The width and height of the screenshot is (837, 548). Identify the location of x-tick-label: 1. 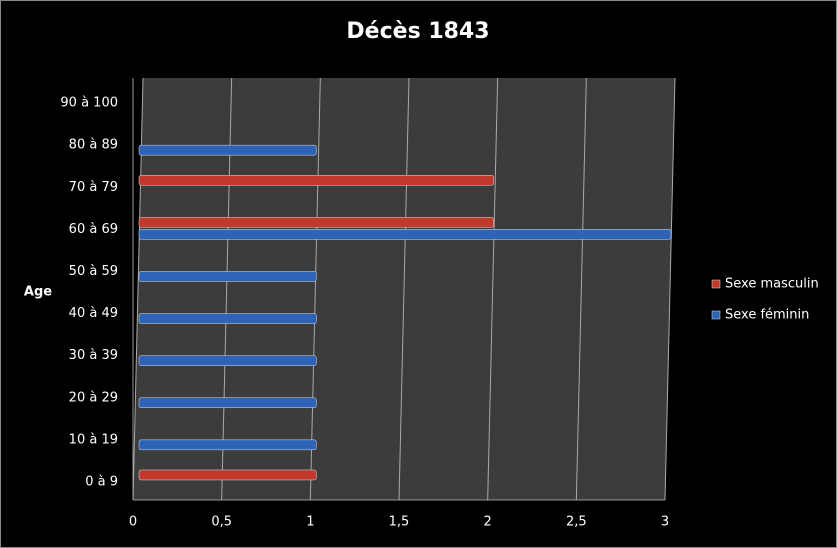
(310, 522).